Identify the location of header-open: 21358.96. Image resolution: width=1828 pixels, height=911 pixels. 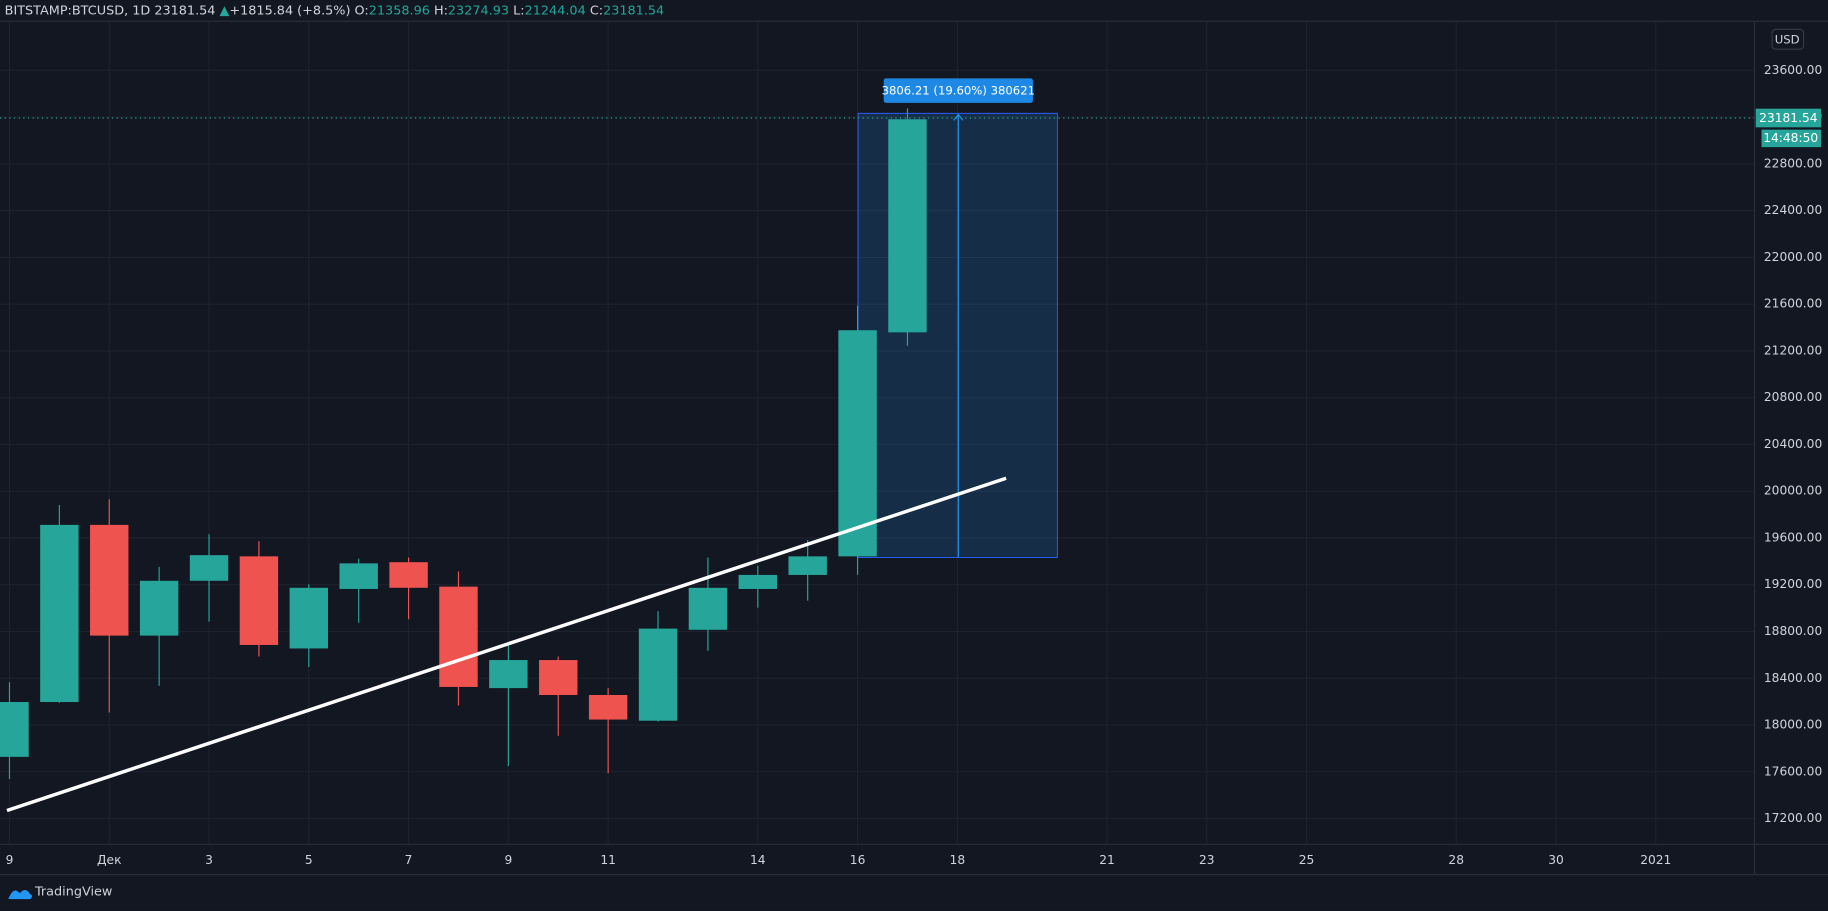
(399, 10).